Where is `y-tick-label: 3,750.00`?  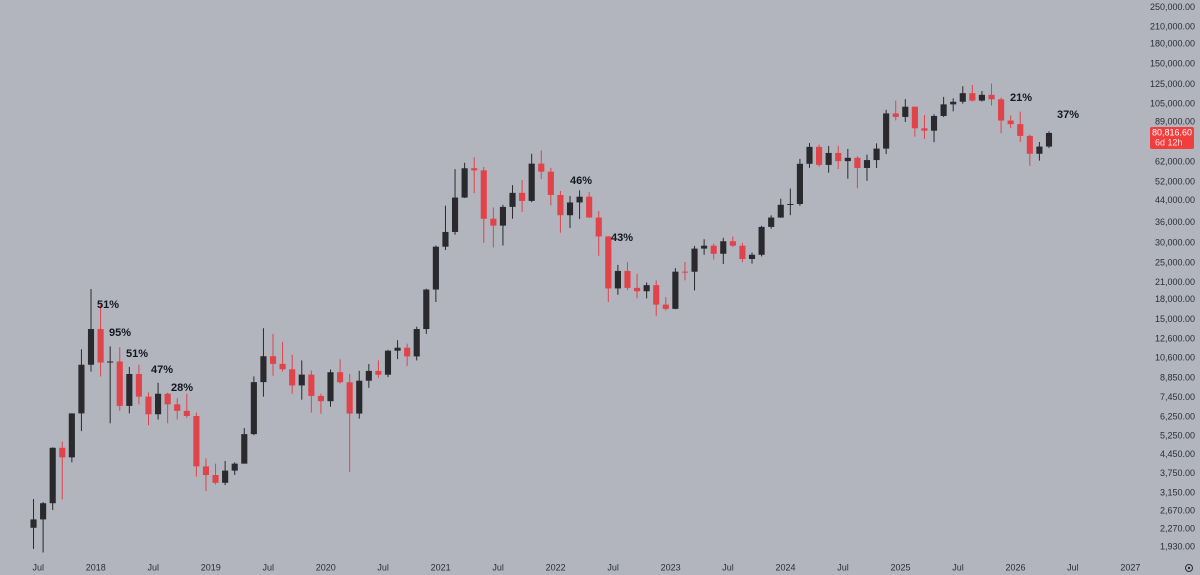 y-tick-label: 3,750.00 is located at coordinates (1177, 473).